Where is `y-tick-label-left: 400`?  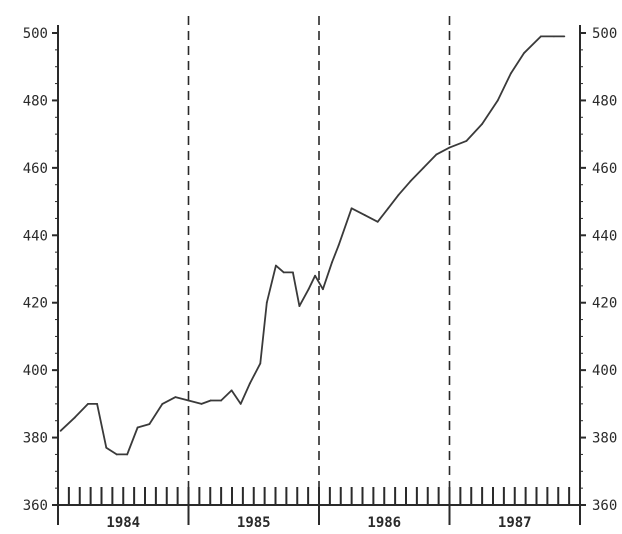 y-tick-label-left: 400 is located at coordinates (35, 371).